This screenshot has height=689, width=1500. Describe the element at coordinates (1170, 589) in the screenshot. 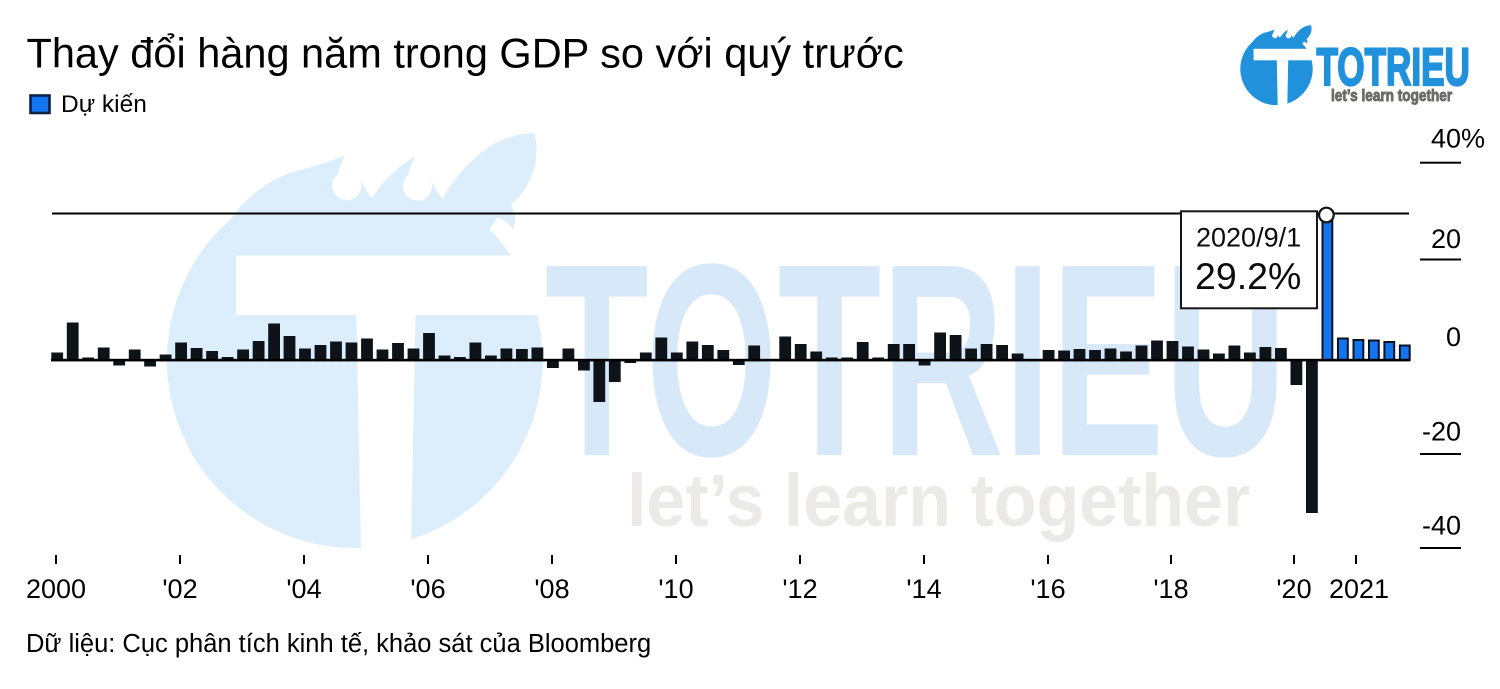

I see `svg-text: '18` at that location.